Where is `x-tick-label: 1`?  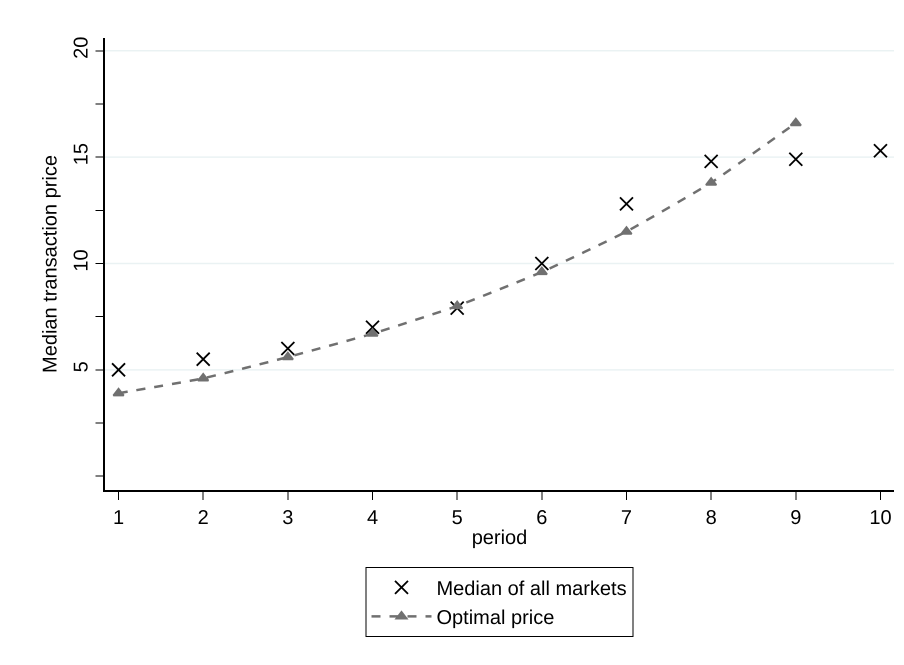
x-tick-label: 1 is located at coordinates (118, 517).